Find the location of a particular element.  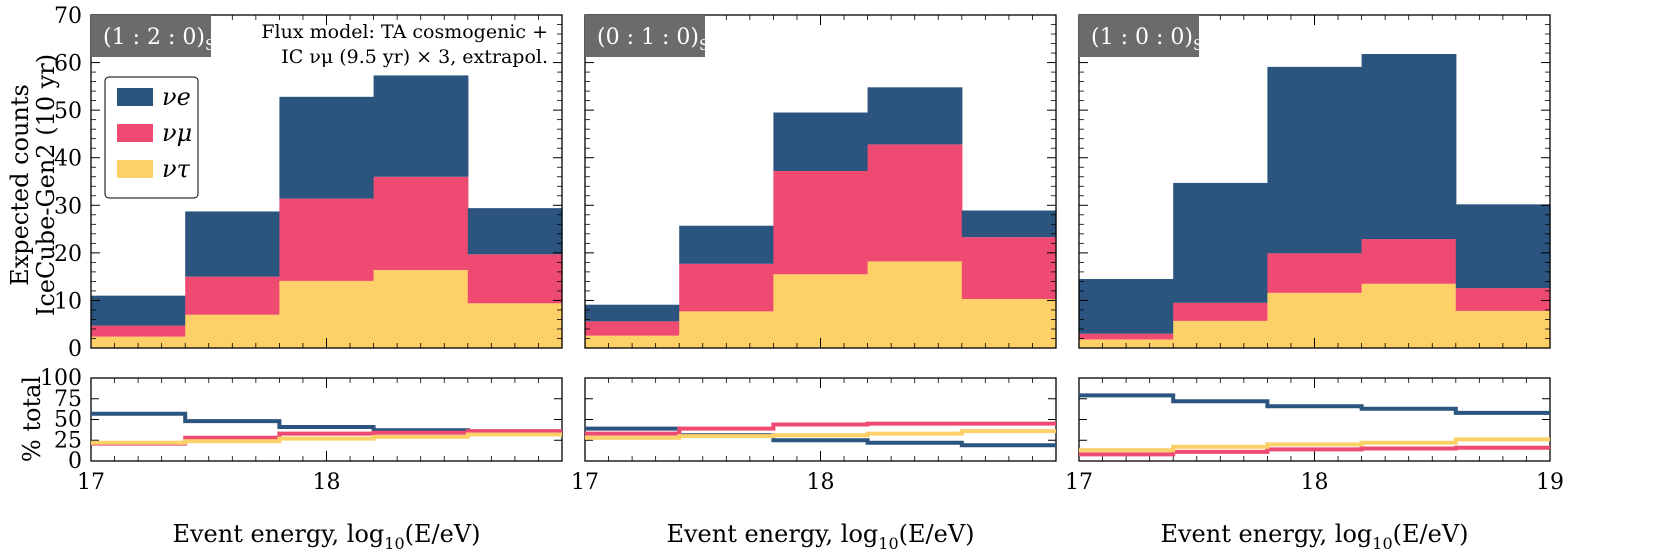

y-tick-label-top: 10 is located at coordinates (68, 301).